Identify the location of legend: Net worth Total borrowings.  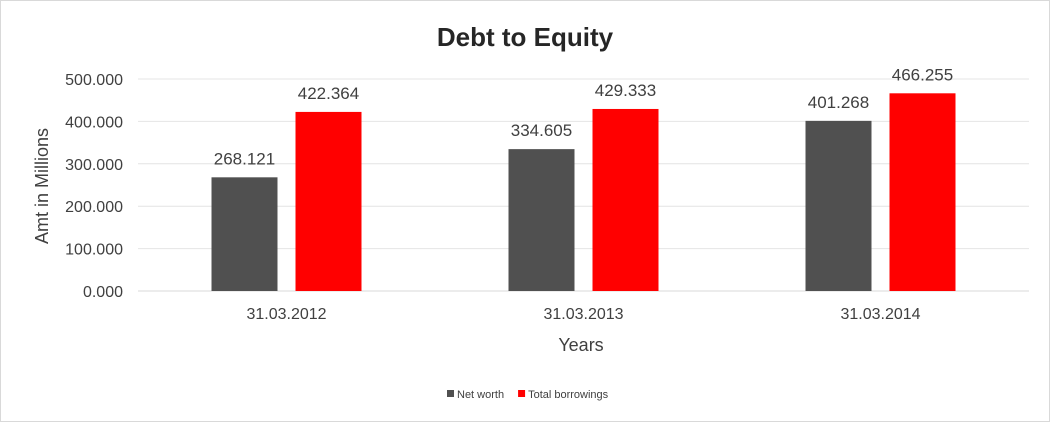
(528, 395).